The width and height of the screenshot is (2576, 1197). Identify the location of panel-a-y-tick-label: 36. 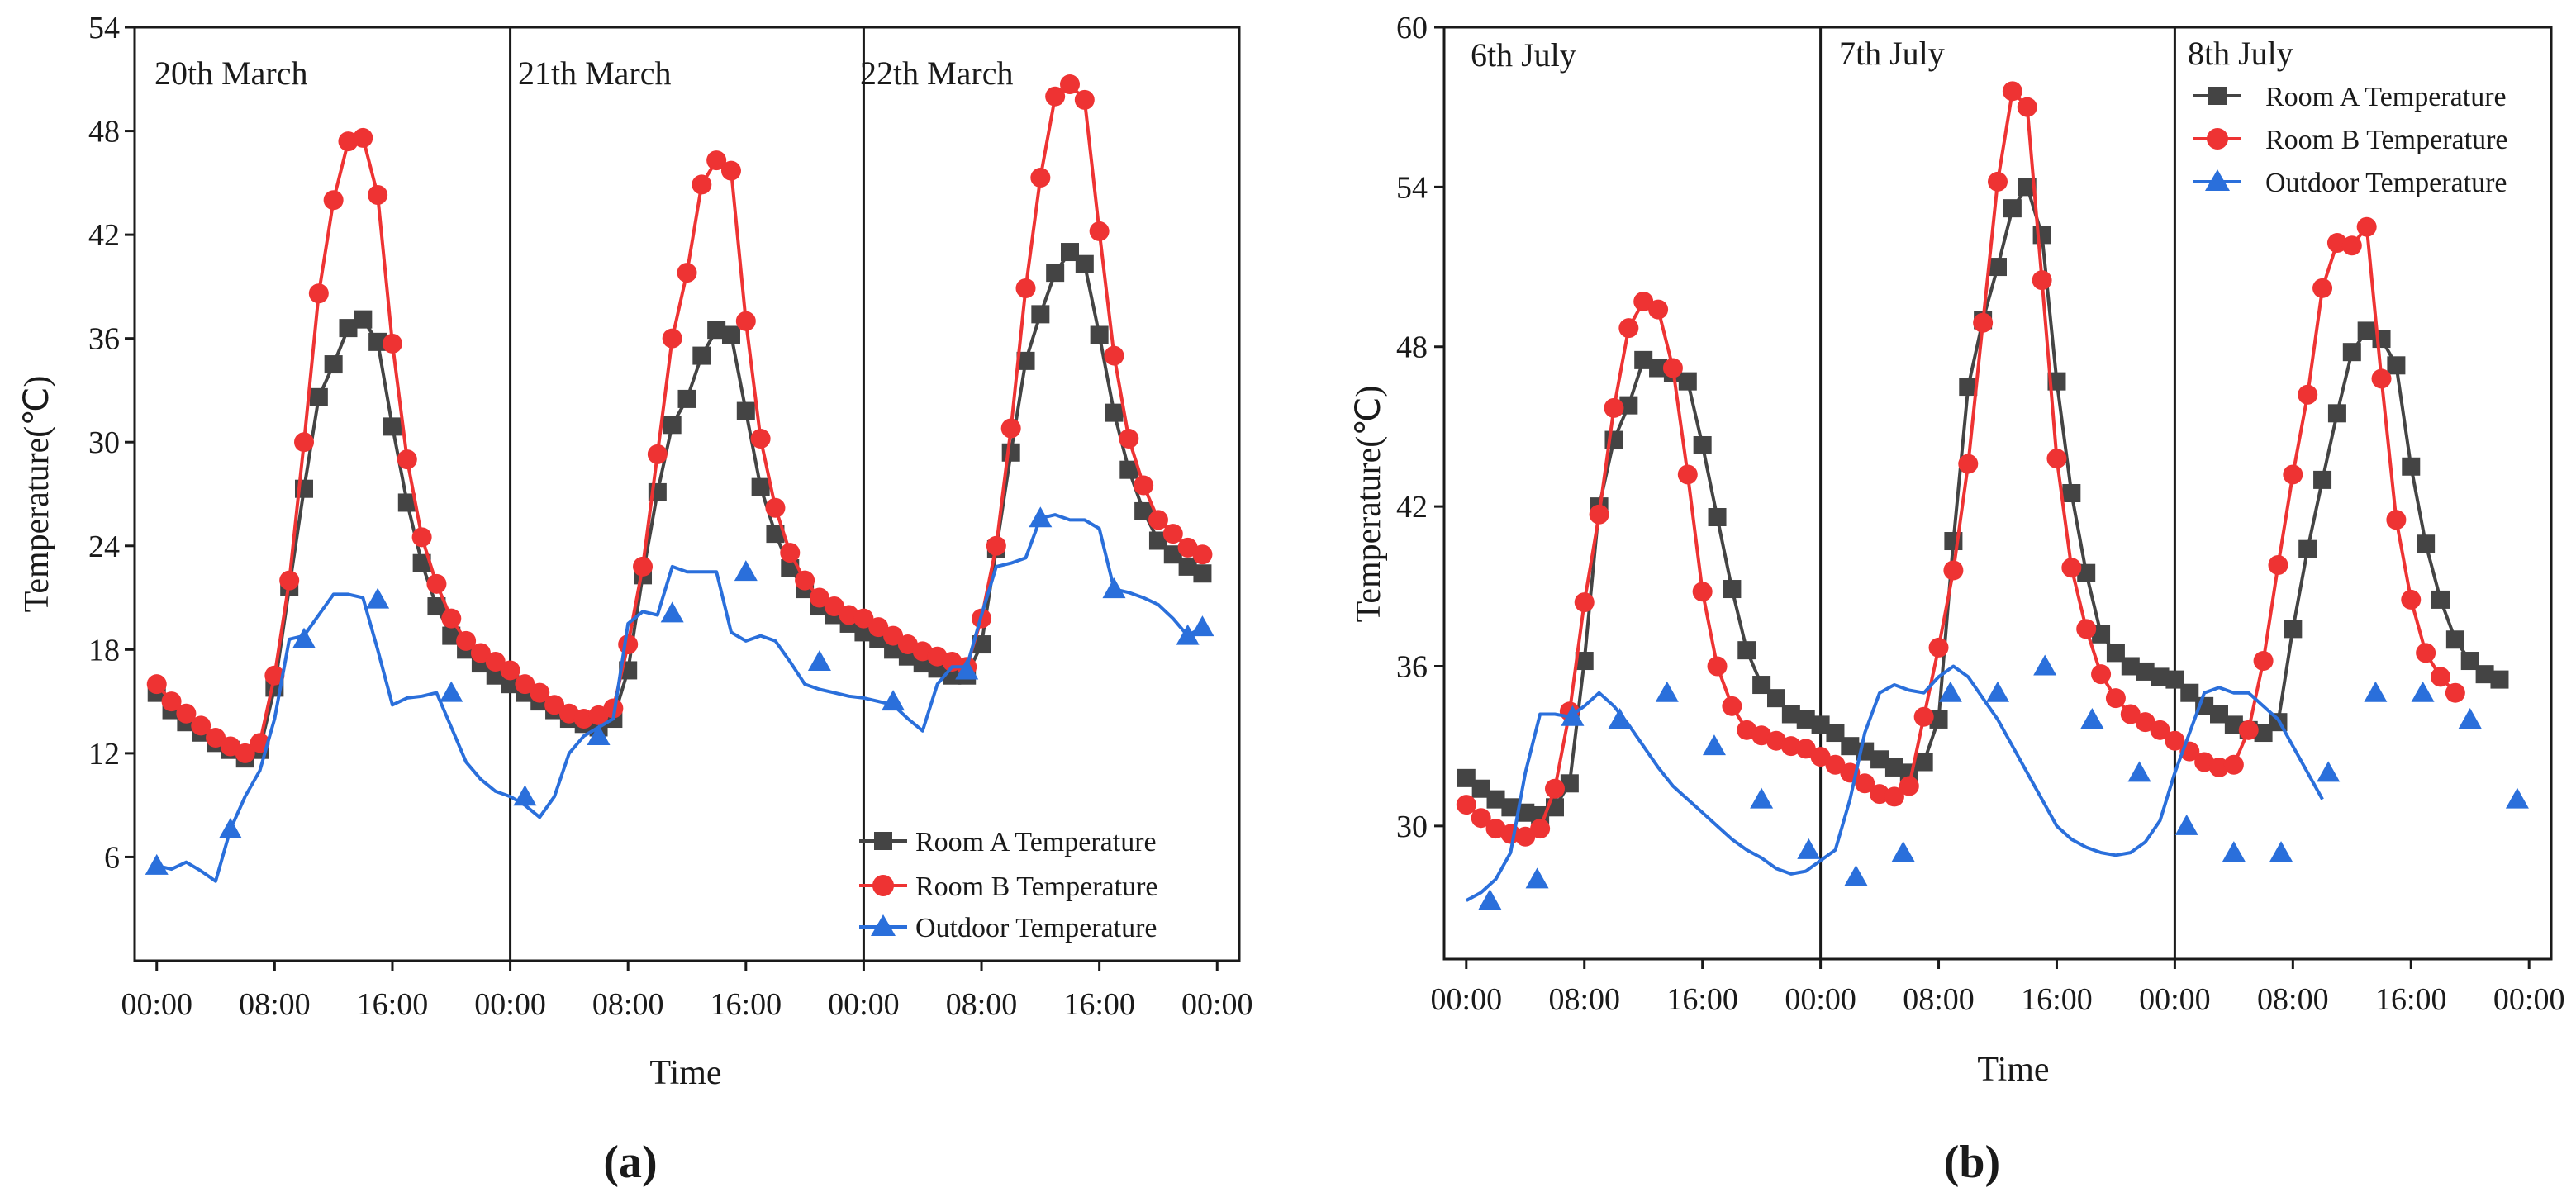
(104, 339).